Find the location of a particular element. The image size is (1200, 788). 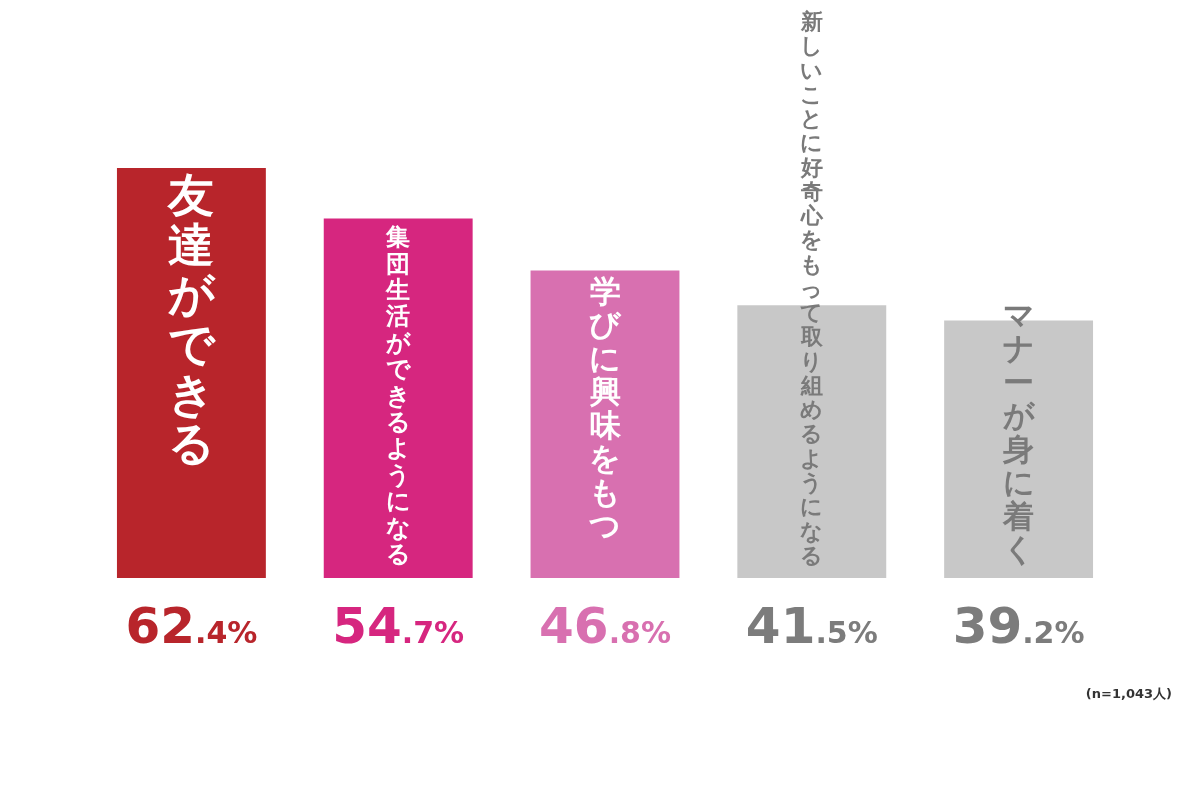

x-tick-label: 友達ができる is located at coordinates (191, 319).